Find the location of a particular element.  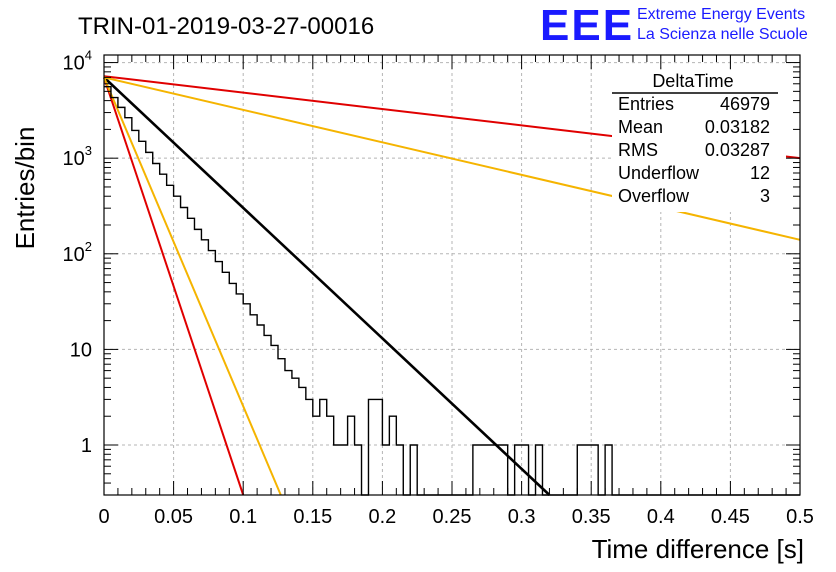

stats-row-value: 12 is located at coordinates (760, 173).